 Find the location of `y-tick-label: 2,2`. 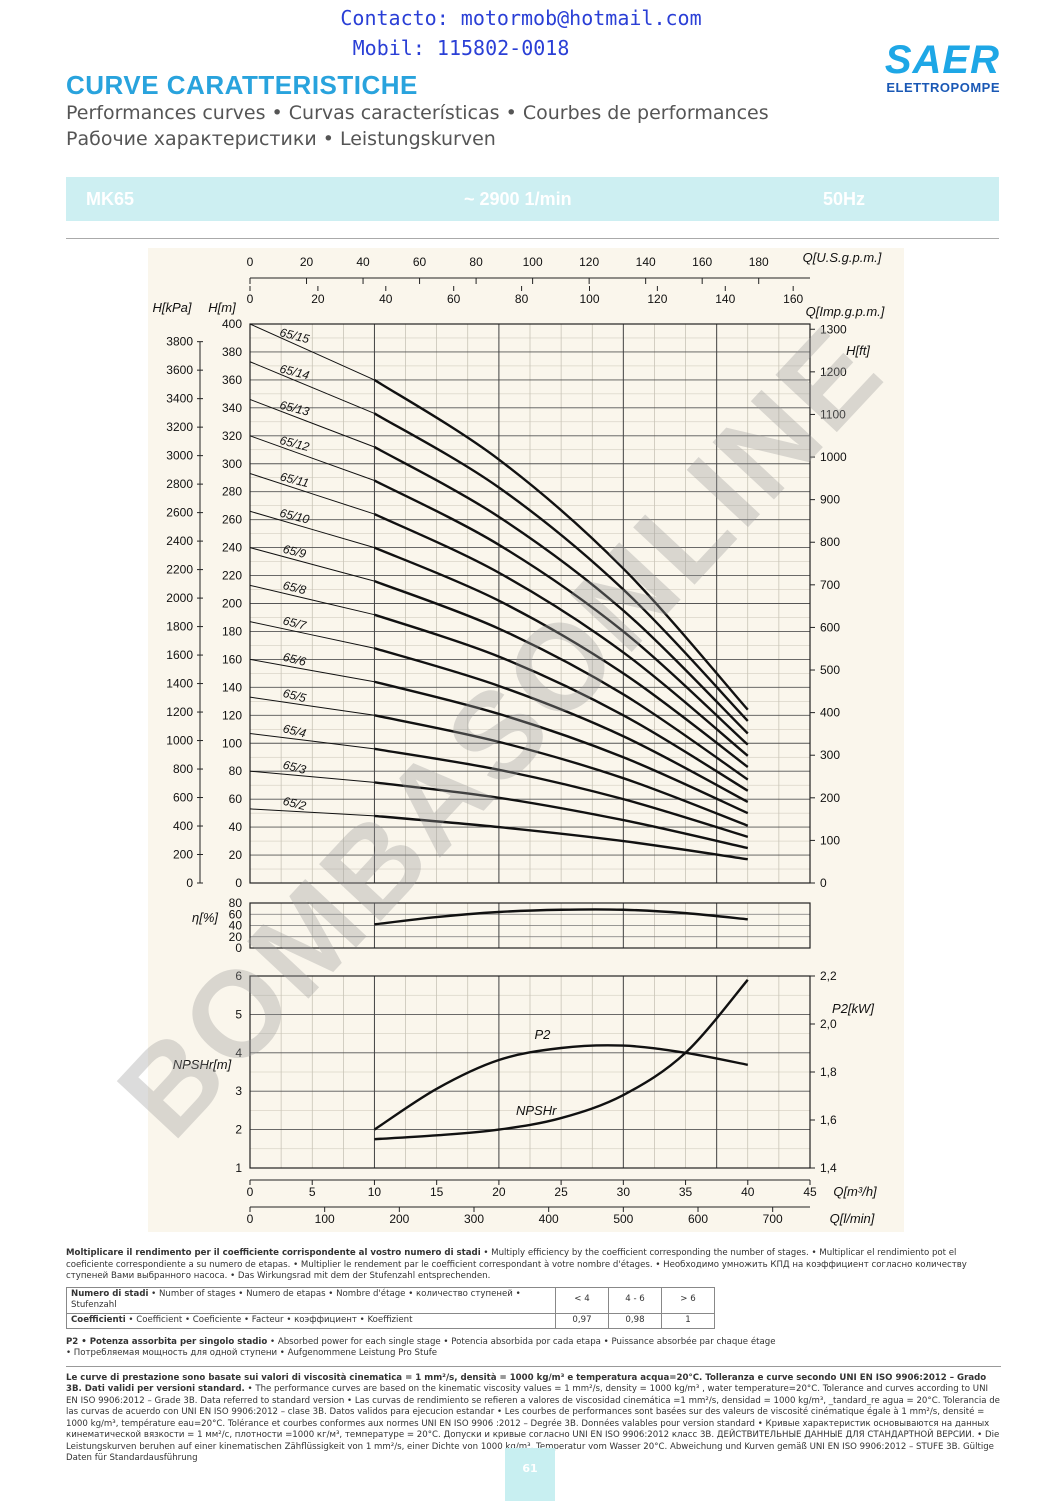

y-tick-label: 2,2 is located at coordinates (828, 976).